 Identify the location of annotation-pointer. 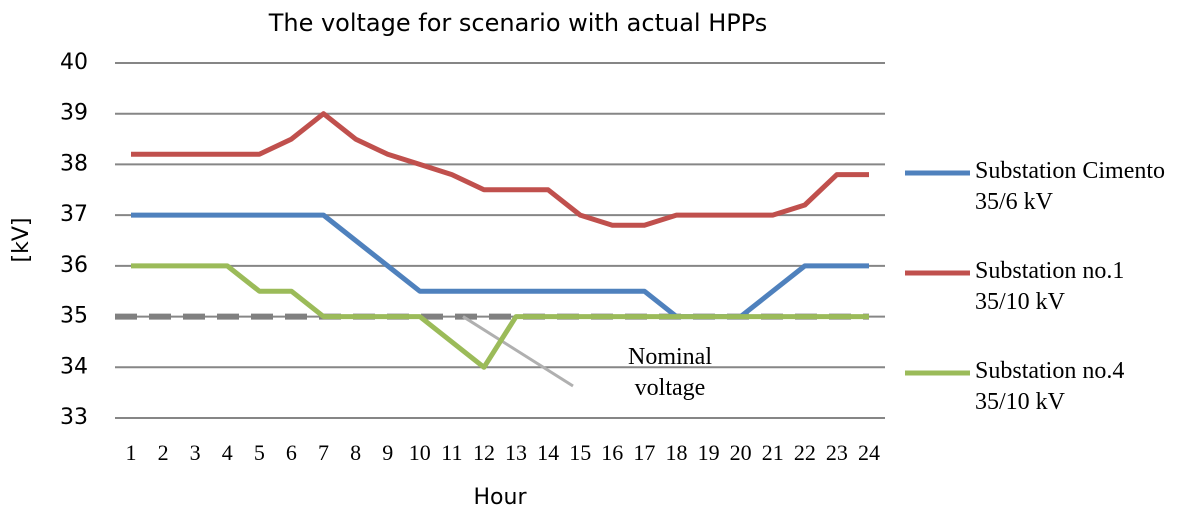
(518, 351).